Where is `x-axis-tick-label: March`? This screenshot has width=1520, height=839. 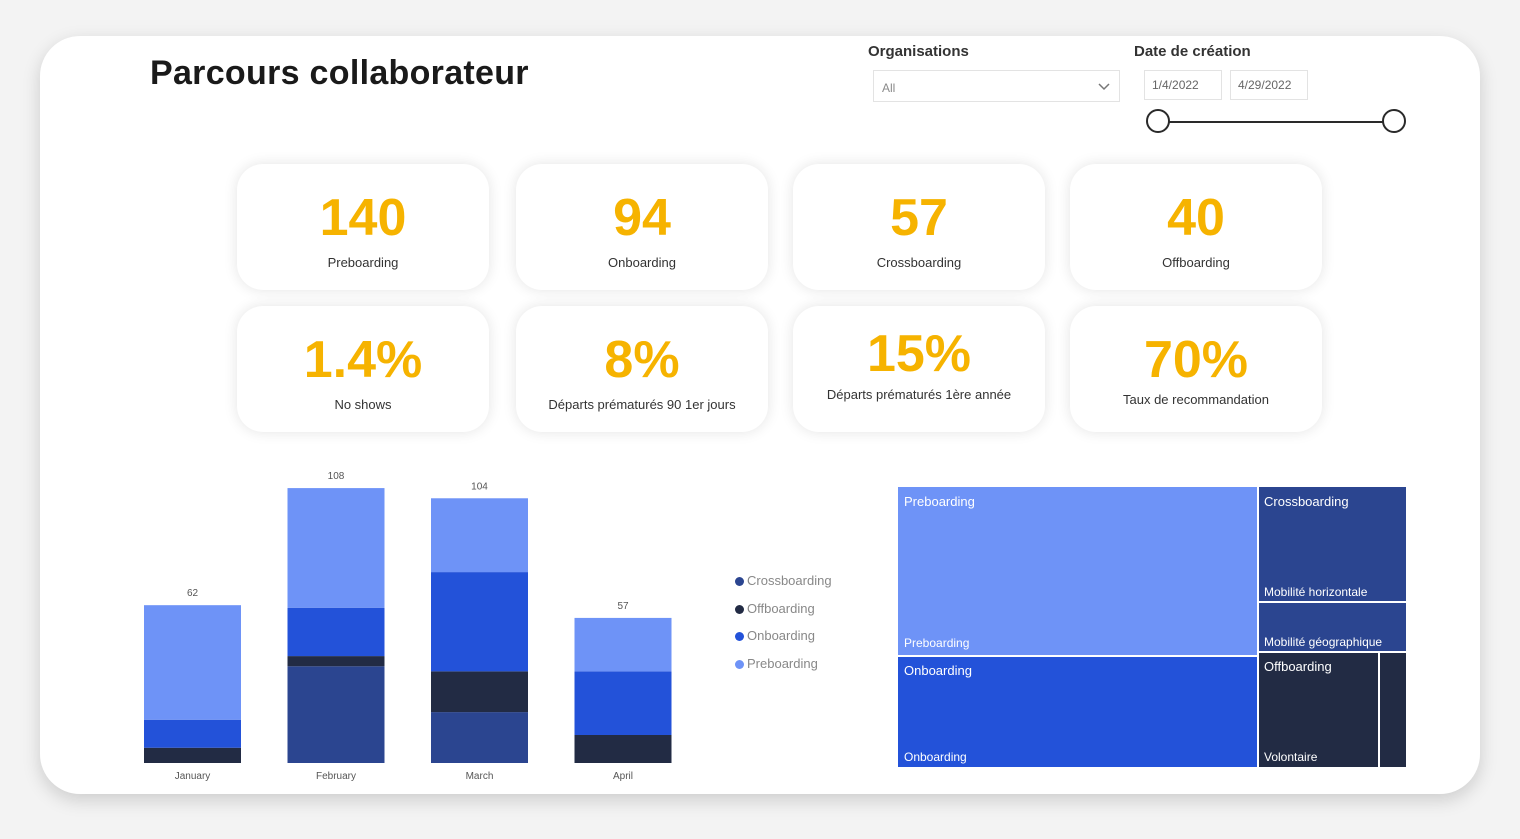 x-axis-tick-label: March is located at coordinates (480, 776).